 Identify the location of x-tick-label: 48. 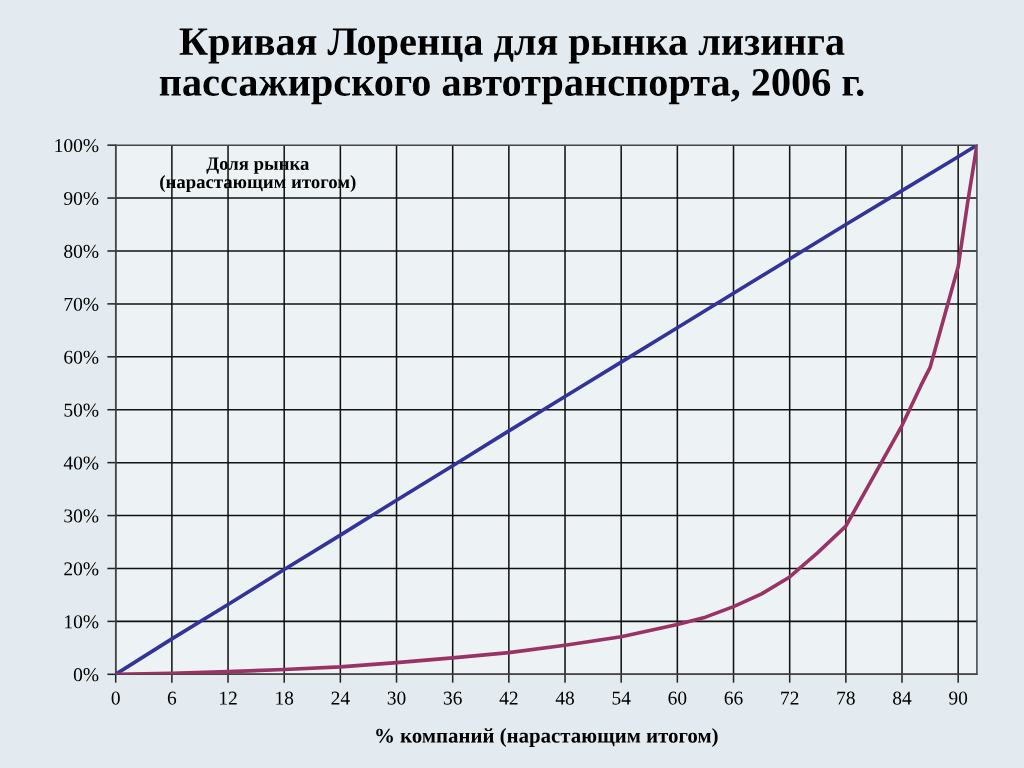
(565, 698).